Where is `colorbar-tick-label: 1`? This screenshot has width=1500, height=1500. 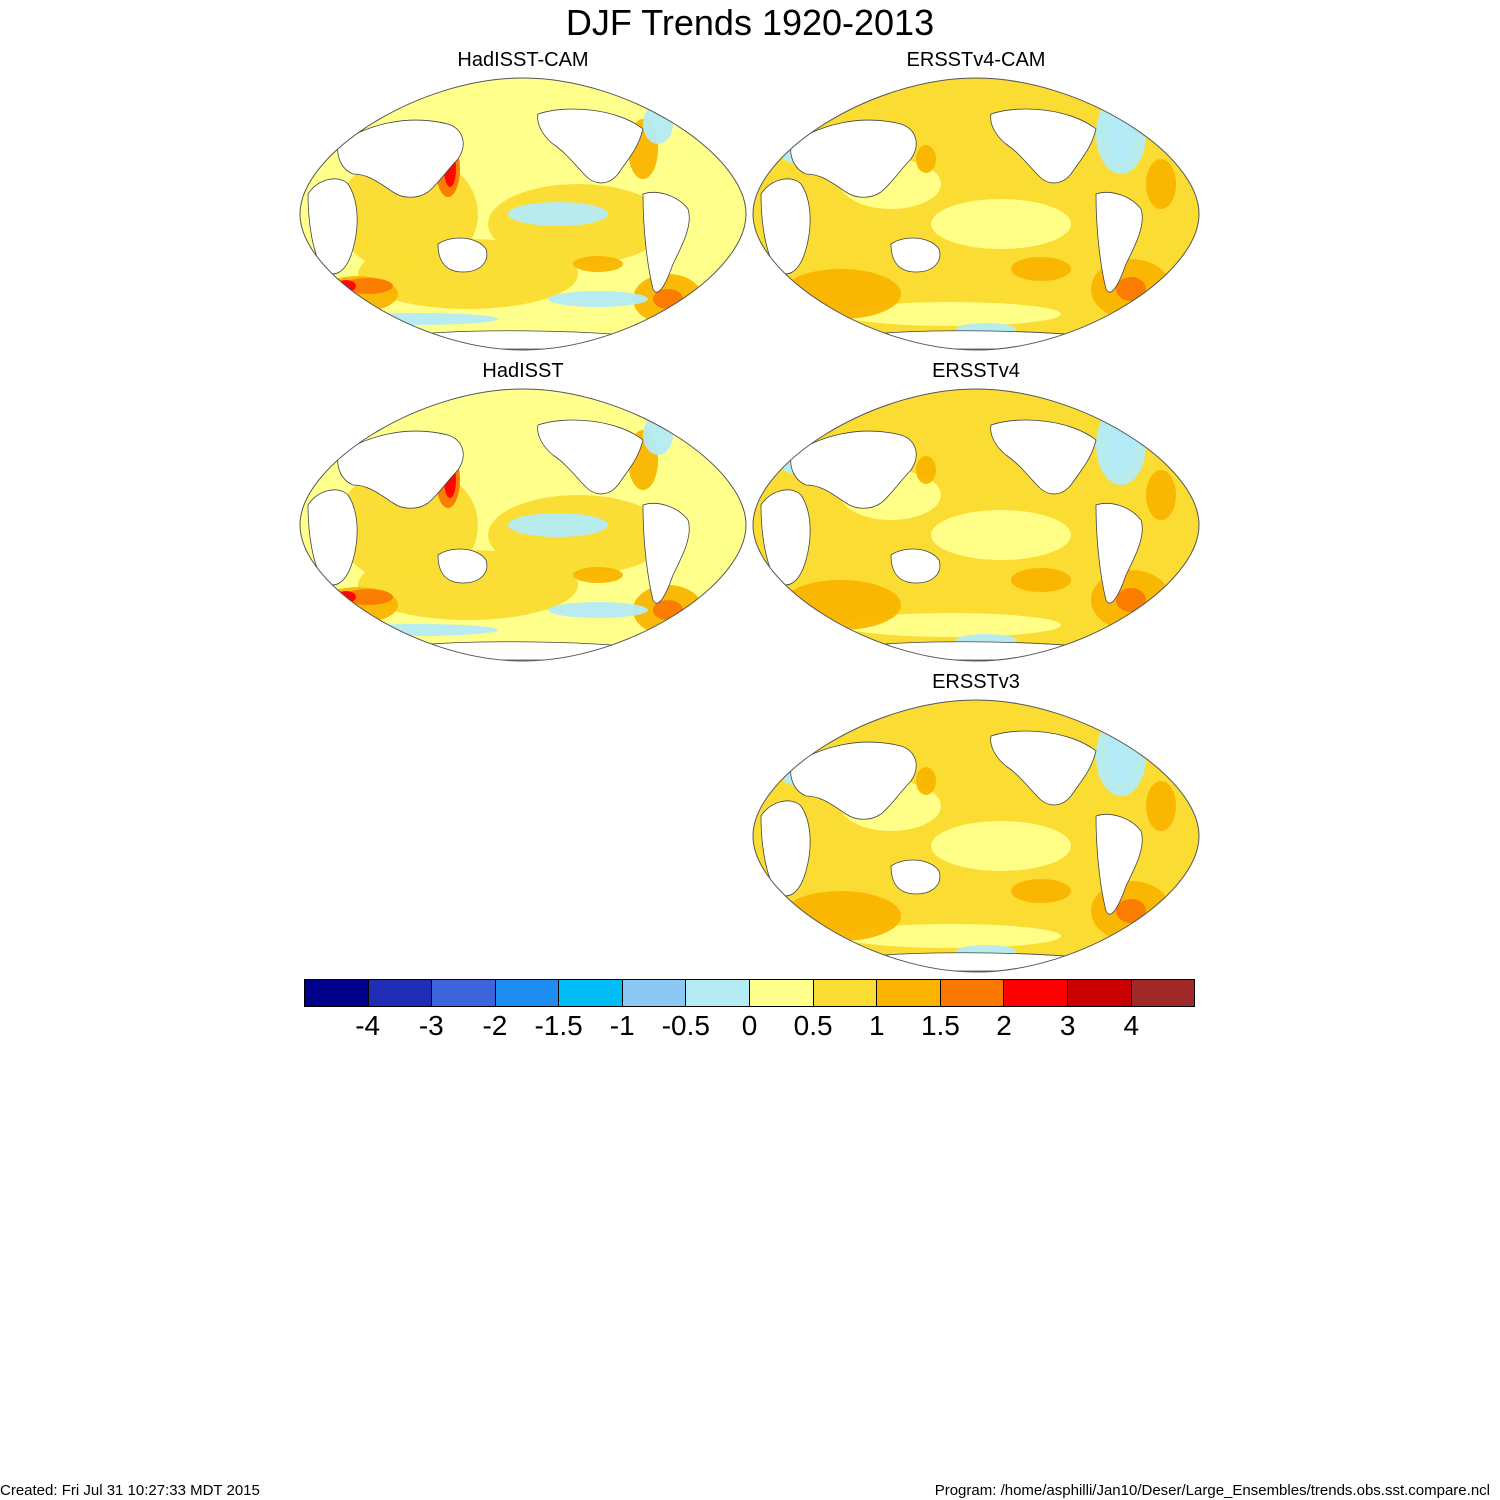 colorbar-tick-label: 1 is located at coordinates (876, 1025).